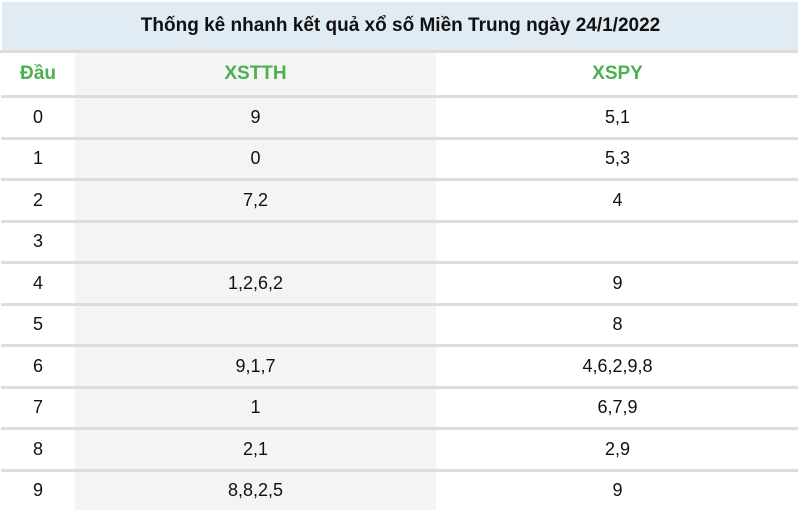 The image size is (798, 510). What do you see at coordinates (38, 367) in the screenshot?
I see `dau-cell: 6` at bounding box center [38, 367].